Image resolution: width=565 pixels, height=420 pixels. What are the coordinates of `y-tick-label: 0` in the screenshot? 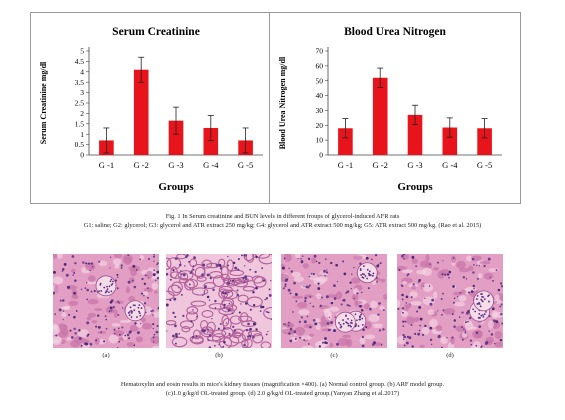 It's located at (82, 155).